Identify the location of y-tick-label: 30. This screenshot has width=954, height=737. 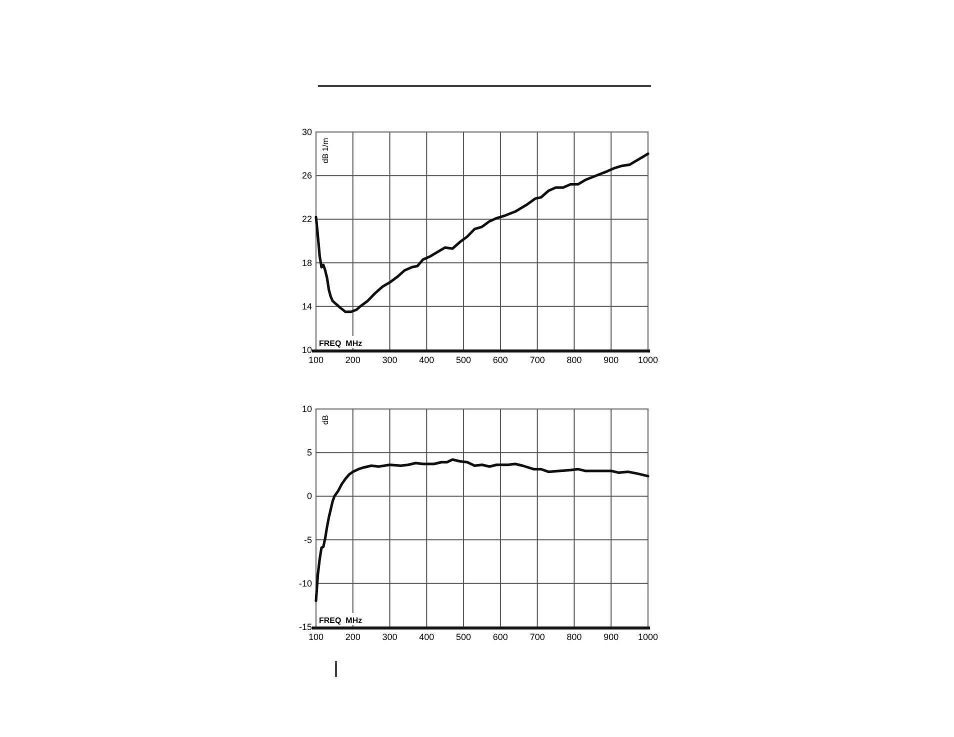
(307, 132).